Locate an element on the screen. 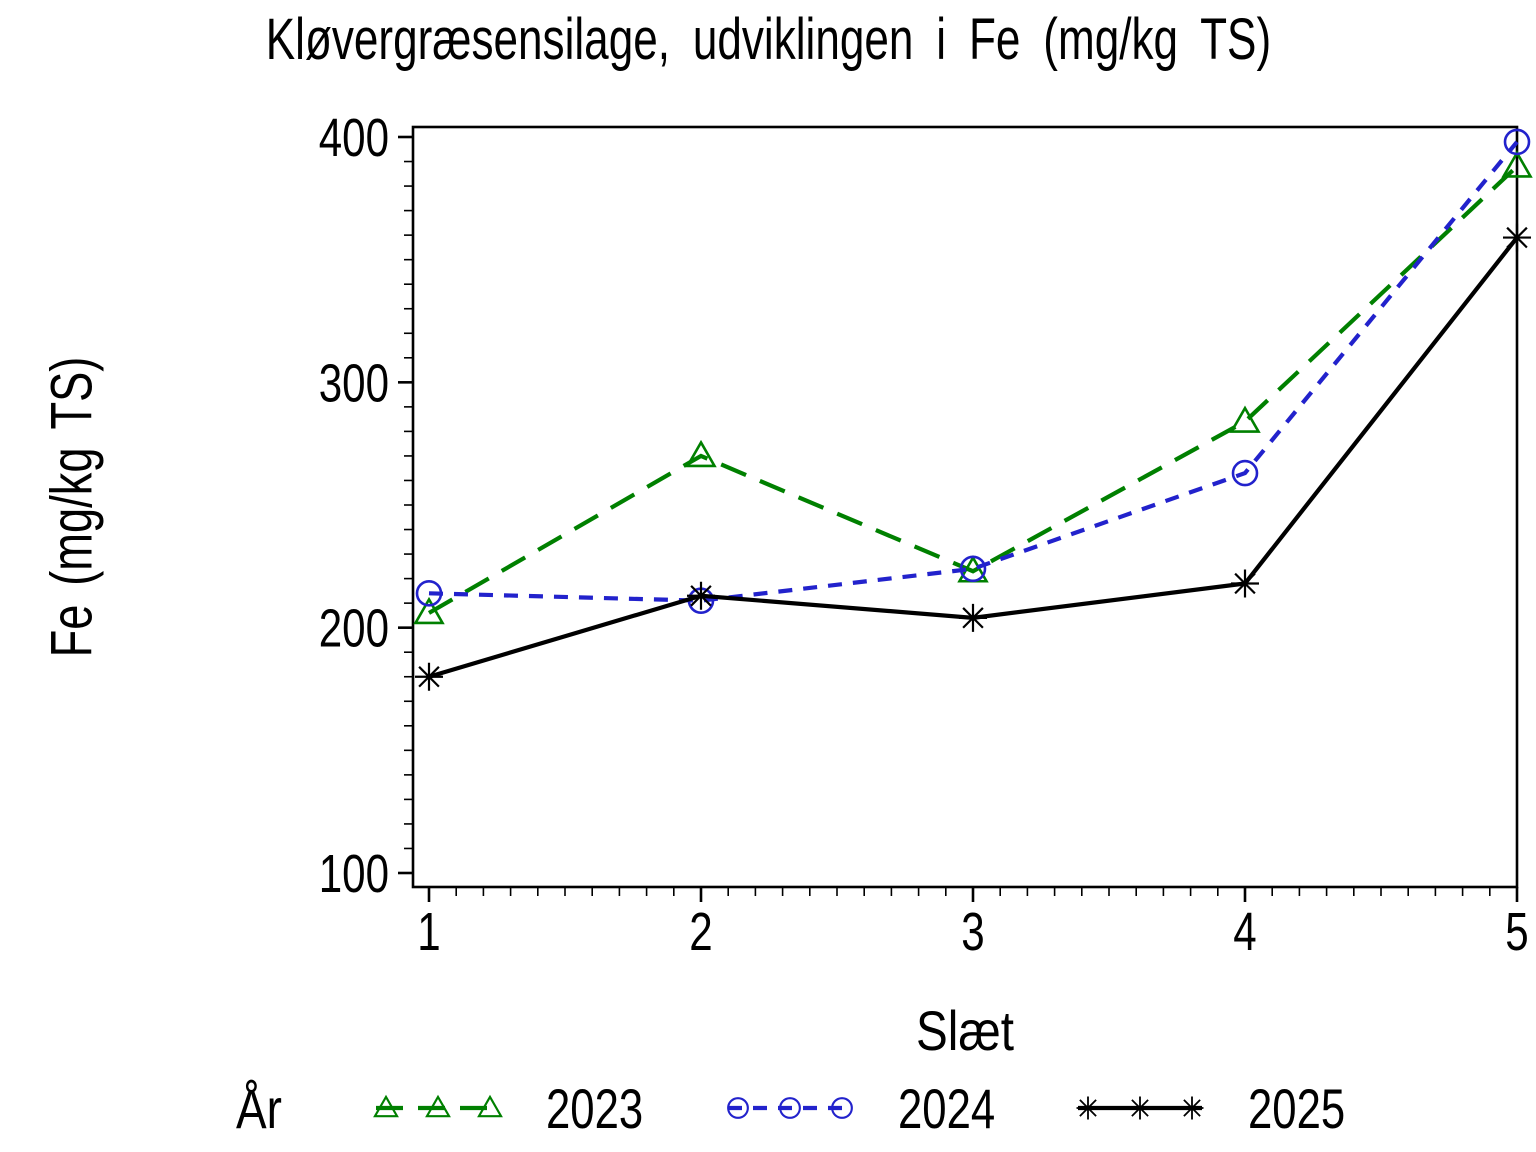 This screenshot has height=1152, width=1536. legend-sample-2023-icon is located at coordinates (438, 1106).